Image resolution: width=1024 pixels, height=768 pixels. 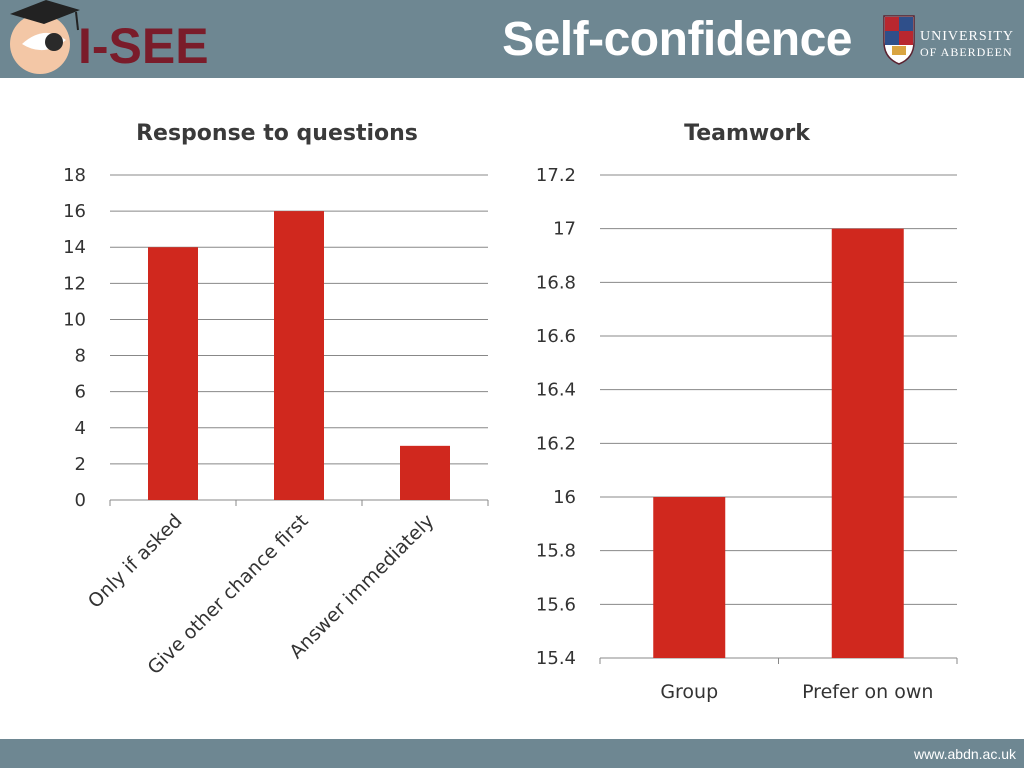 What do you see at coordinates (689, 692) in the screenshot?
I see `category-label: Group` at bounding box center [689, 692].